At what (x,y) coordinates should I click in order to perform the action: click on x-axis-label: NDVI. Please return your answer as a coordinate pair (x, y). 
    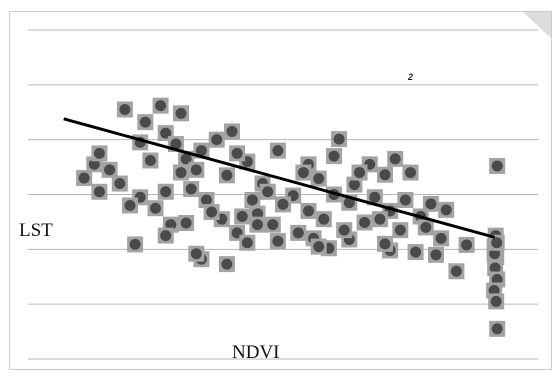
    Looking at the image, I should click on (256, 352).